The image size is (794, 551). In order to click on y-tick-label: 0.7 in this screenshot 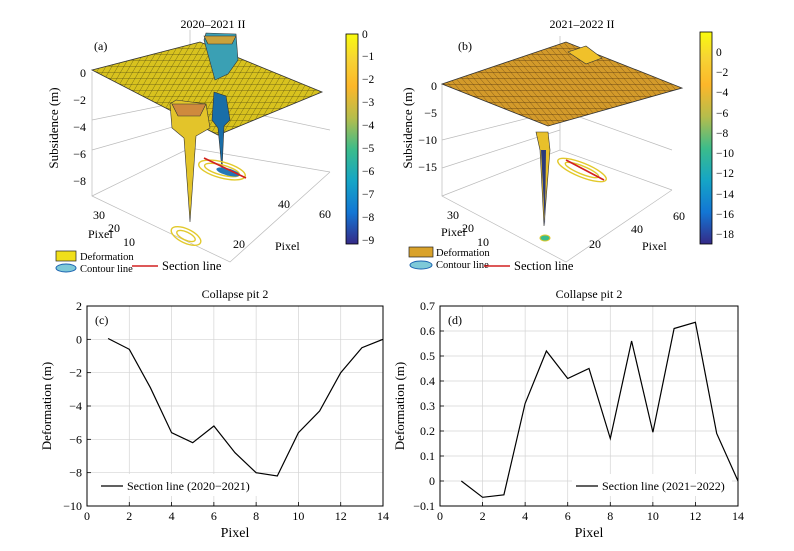, I will do `click(427, 306)`.